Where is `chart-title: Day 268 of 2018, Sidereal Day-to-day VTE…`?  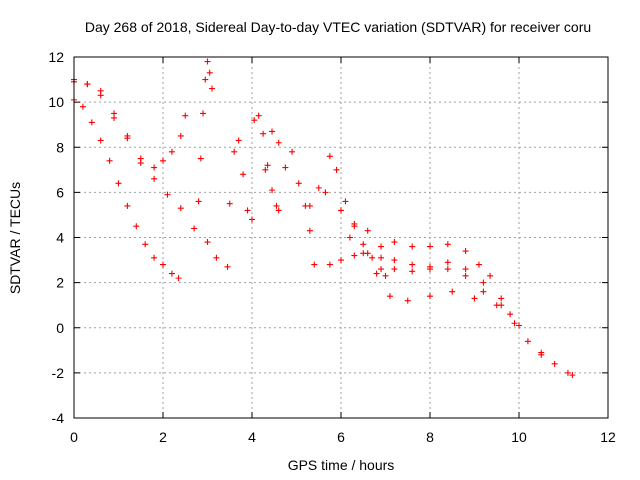 chart-title: Day 268 of 2018, Sidereal Day-to-day VTE… is located at coordinates (338, 27).